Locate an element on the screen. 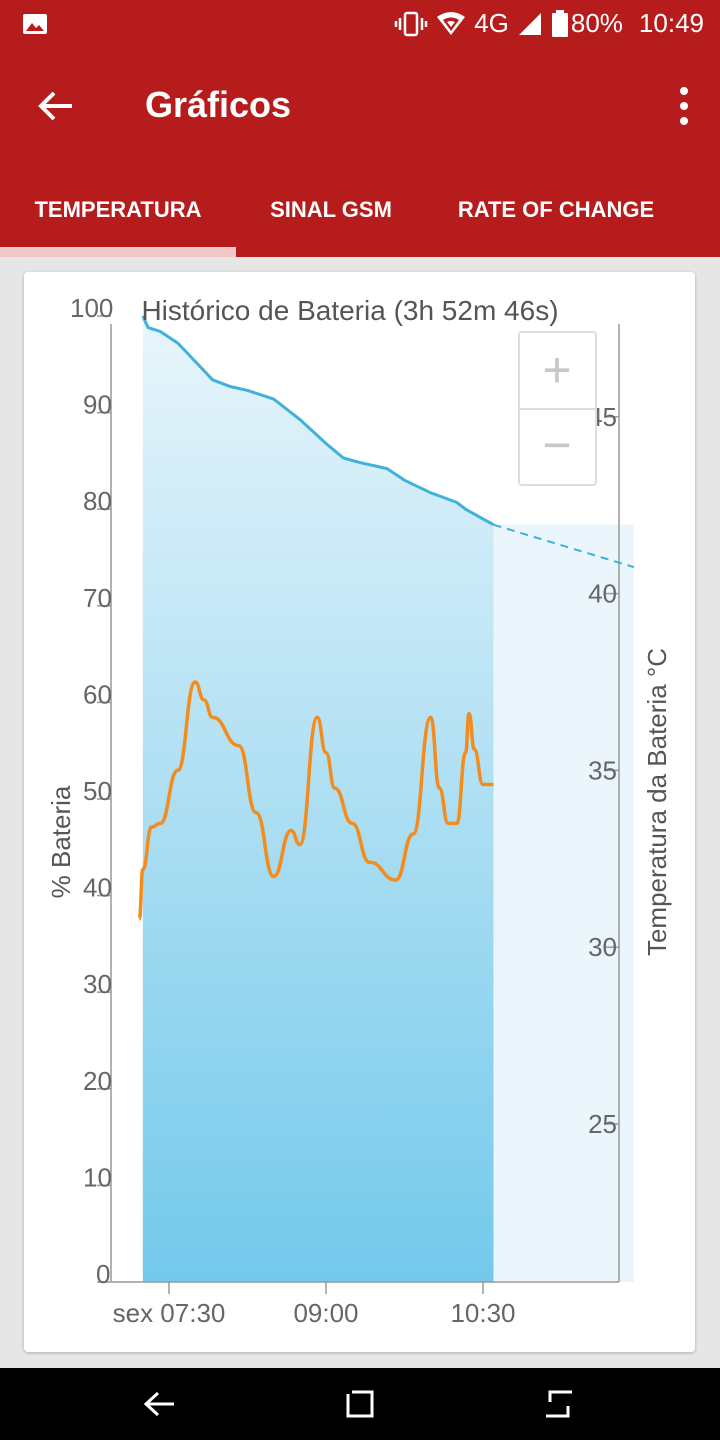 The width and height of the screenshot is (720, 1440). vibrate-icon is located at coordinates (411, 23).